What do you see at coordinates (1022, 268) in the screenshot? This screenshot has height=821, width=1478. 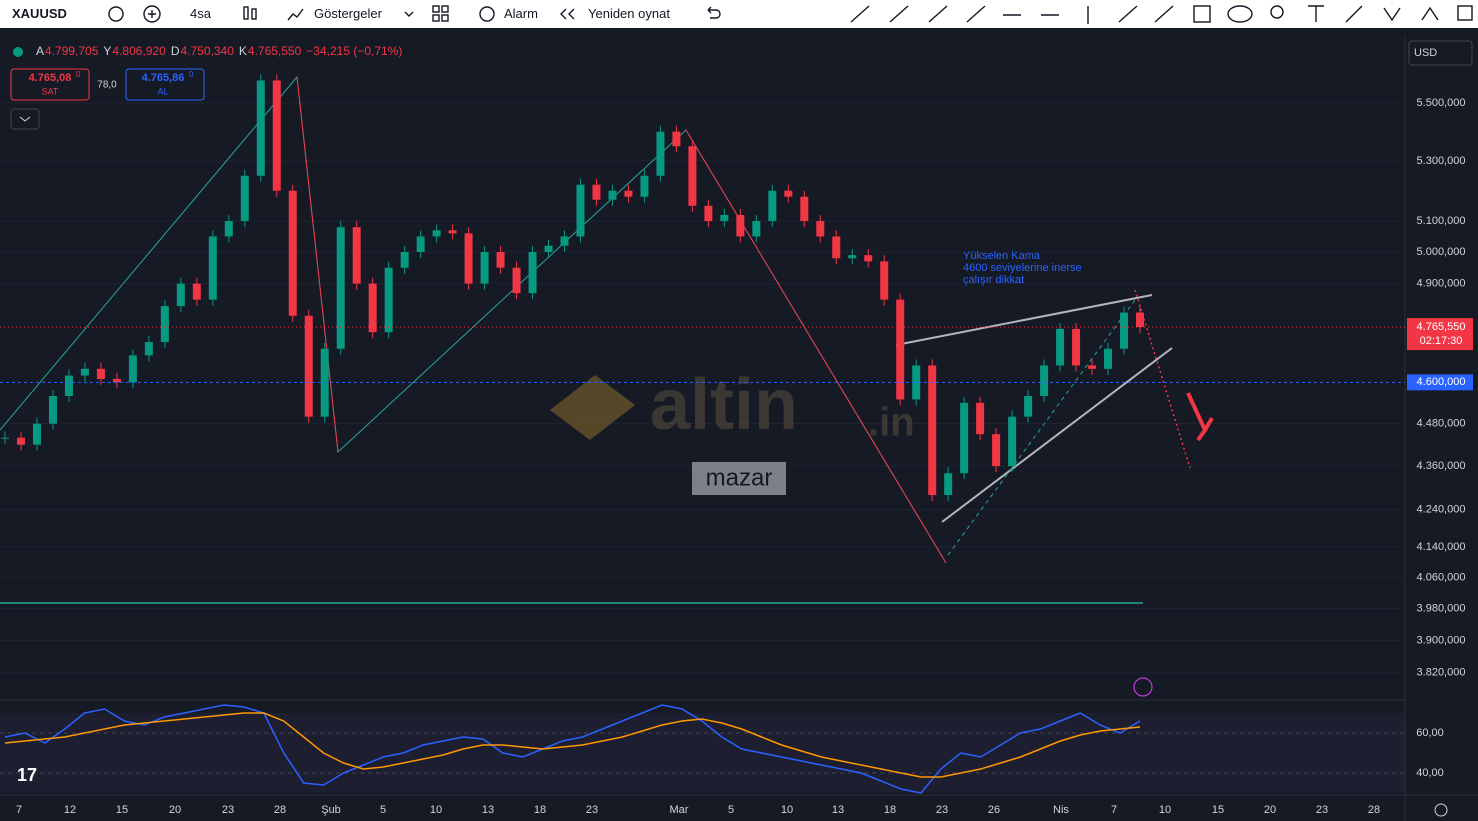 I see `note-line: 4600 seviyelerine inerse` at bounding box center [1022, 268].